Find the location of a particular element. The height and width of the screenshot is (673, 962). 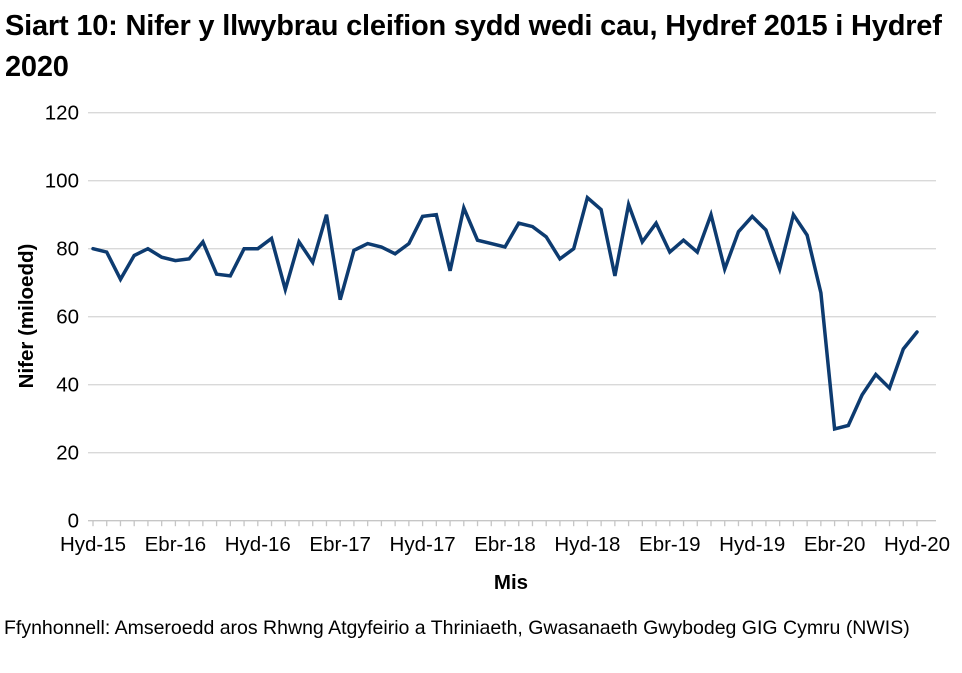

y-axis-title: Nifer (miloedd) is located at coordinates (26, 316).